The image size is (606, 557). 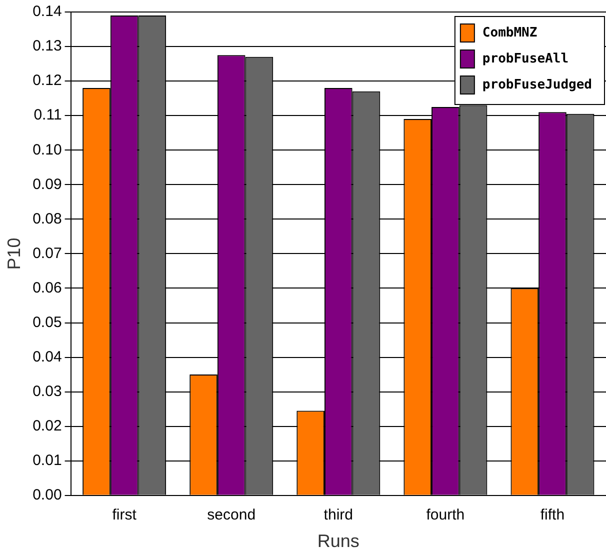 What do you see at coordinates (47, 149) in the screenshot?
I see `y-tick-label: 0.10` at bounding box center [47, 149].